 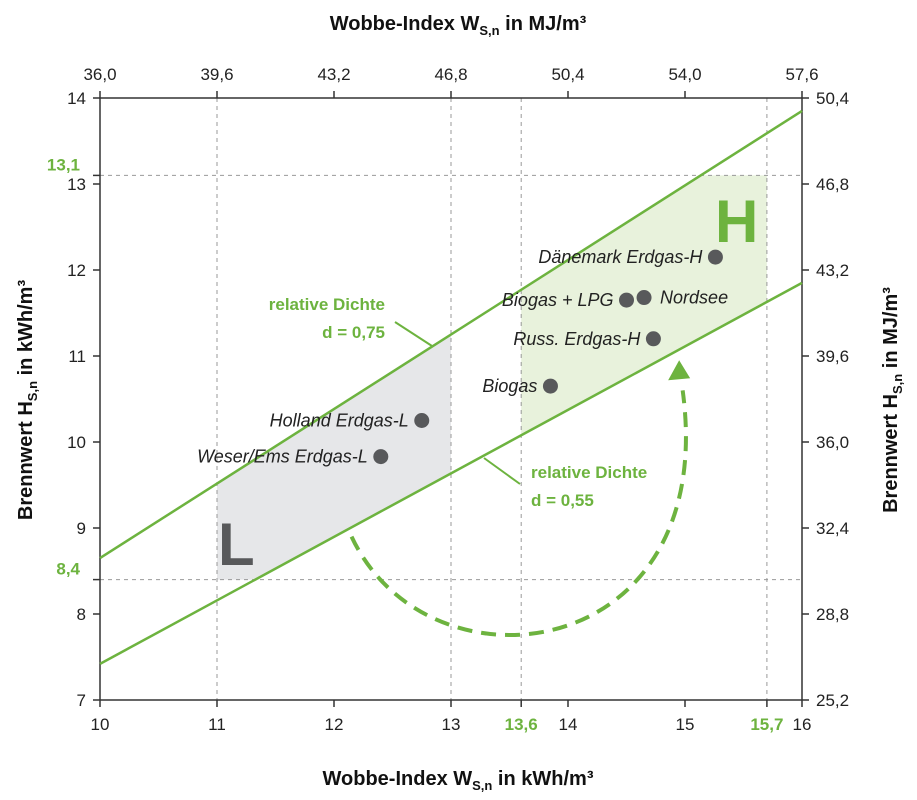 I want to click on y-tick-label: 9, so click(x=81, y=528).